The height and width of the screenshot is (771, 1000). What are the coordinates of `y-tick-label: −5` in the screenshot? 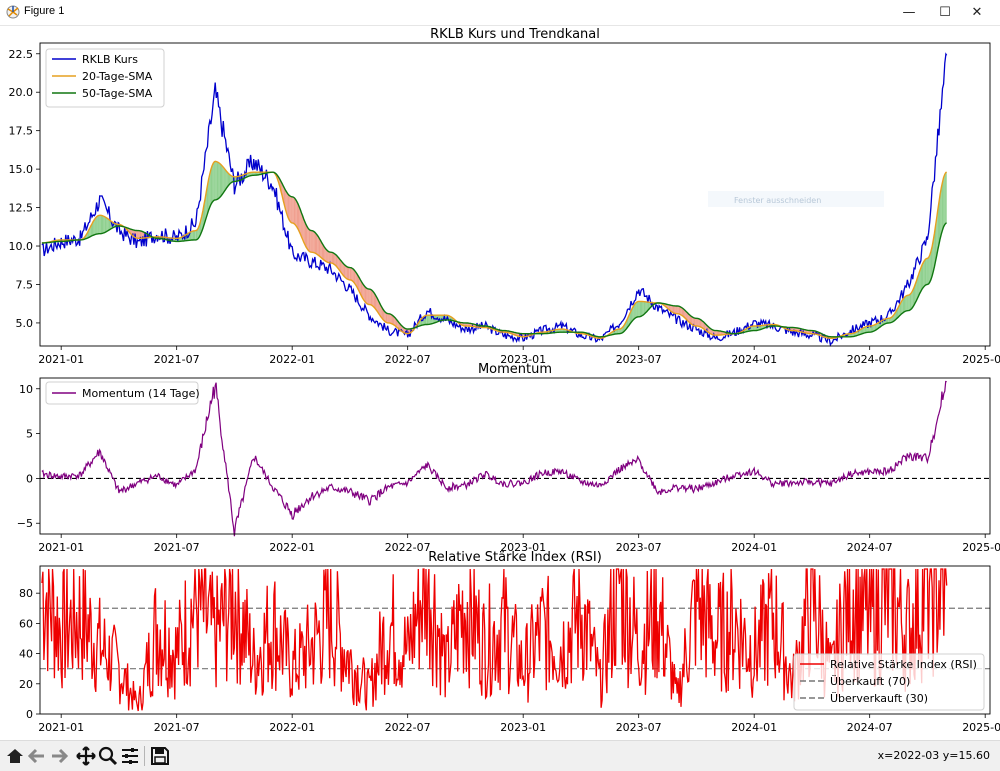 It's located at (25, 523).